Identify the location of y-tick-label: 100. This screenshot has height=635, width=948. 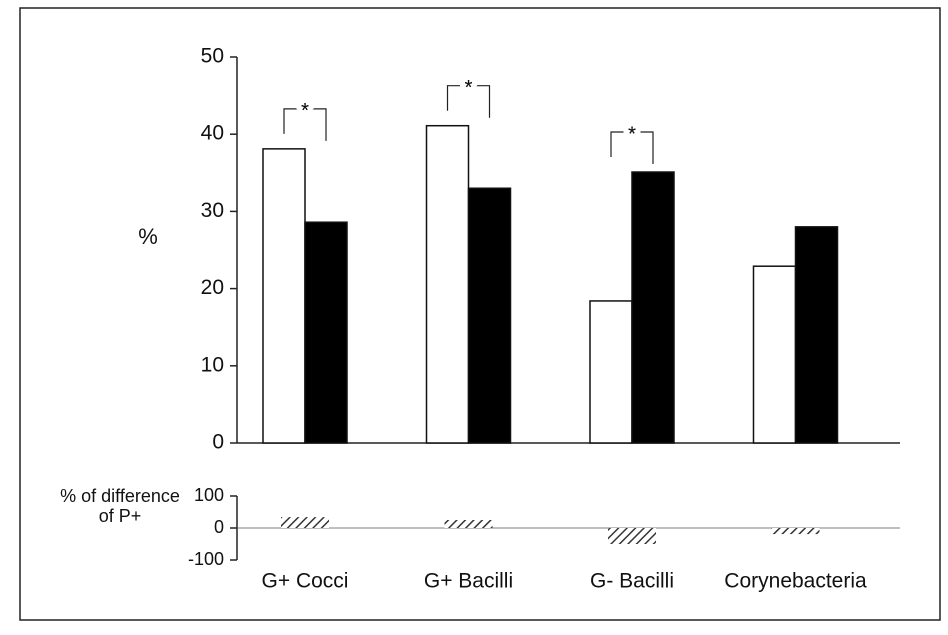
(209, 495).